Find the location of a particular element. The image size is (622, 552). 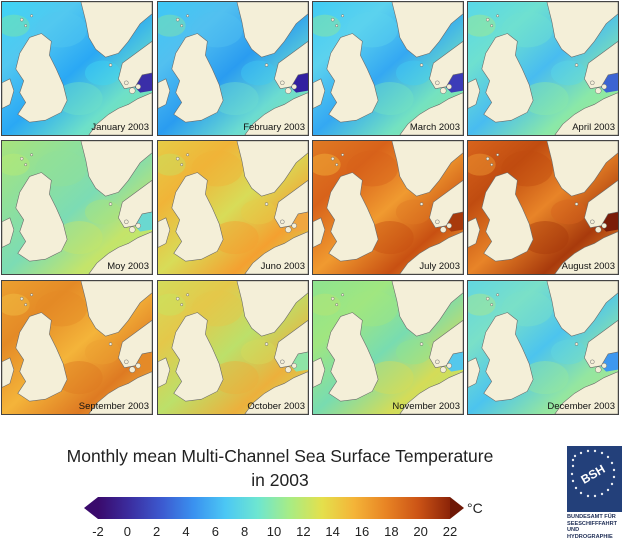

colorbar-tick-label: 20 is located at coordinates (420, 531).